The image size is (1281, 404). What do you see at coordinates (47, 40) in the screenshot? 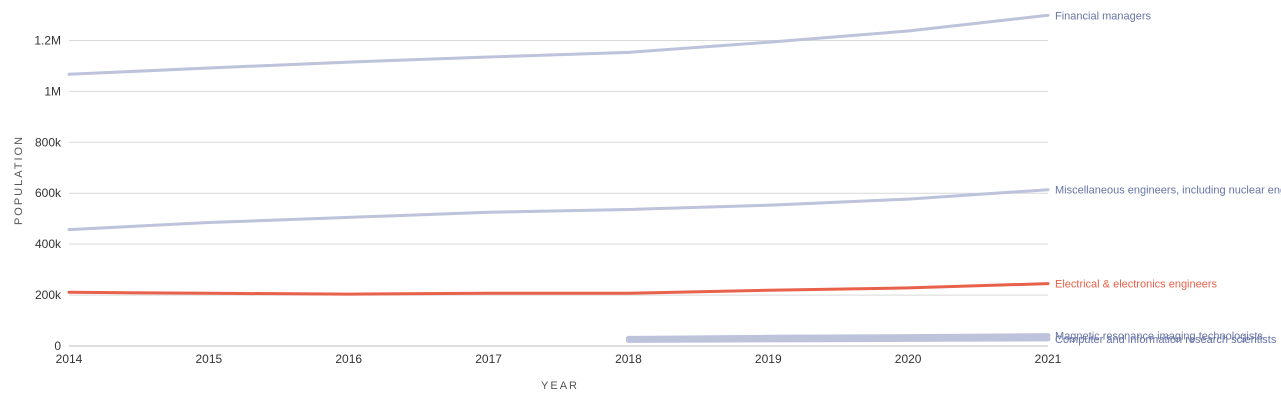
I see `y-tick-label: 1.2M` at bounding box center [47, 40].